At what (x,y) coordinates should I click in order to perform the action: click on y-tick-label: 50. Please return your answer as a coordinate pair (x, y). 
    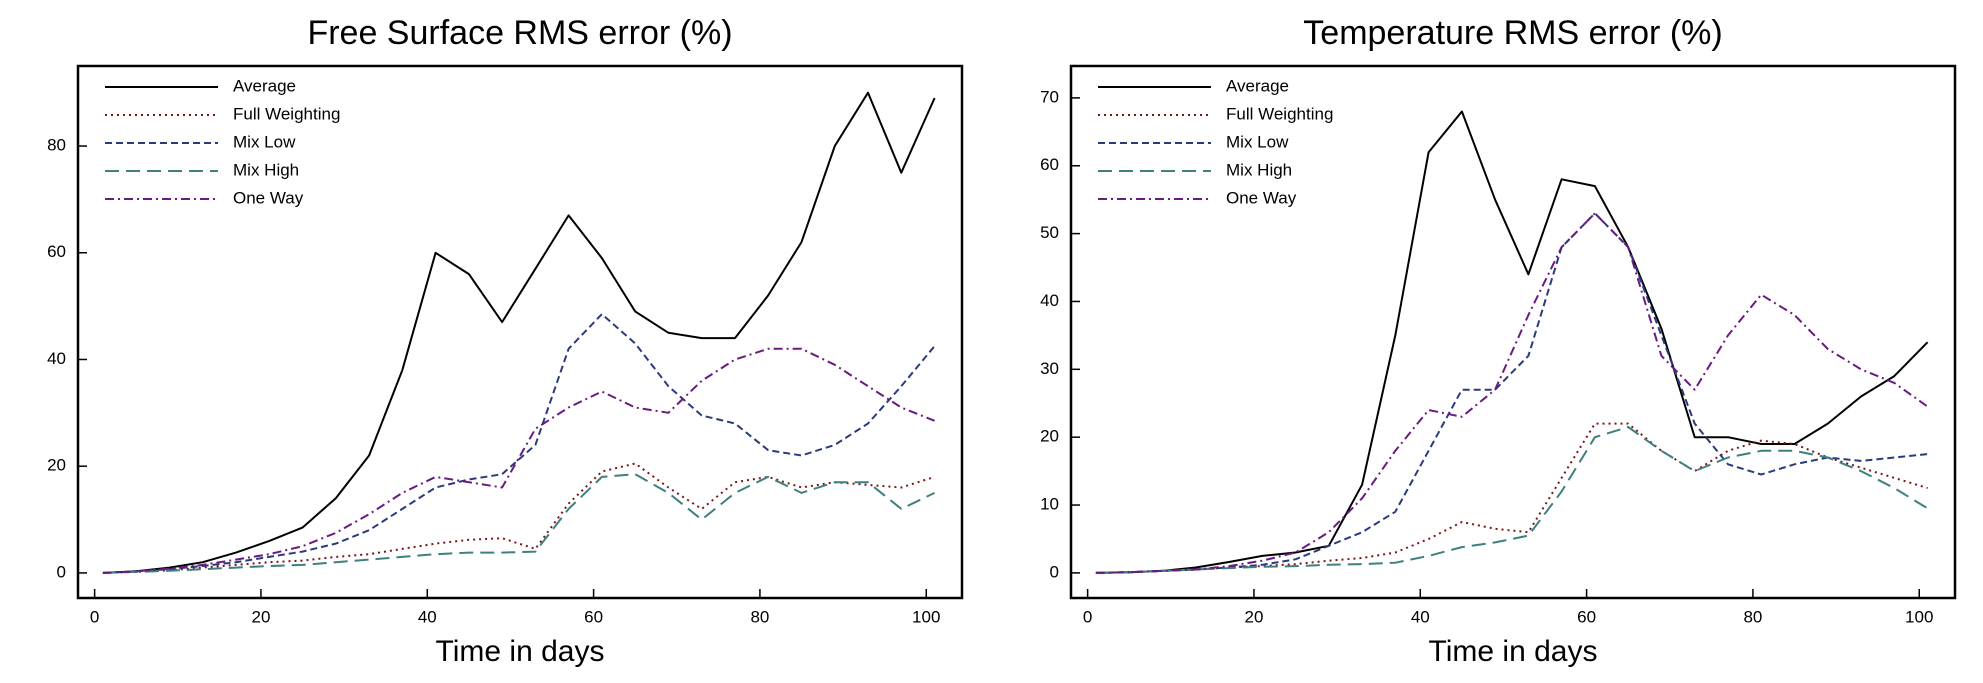
    Looking at the image, I should click on (1049, 232).